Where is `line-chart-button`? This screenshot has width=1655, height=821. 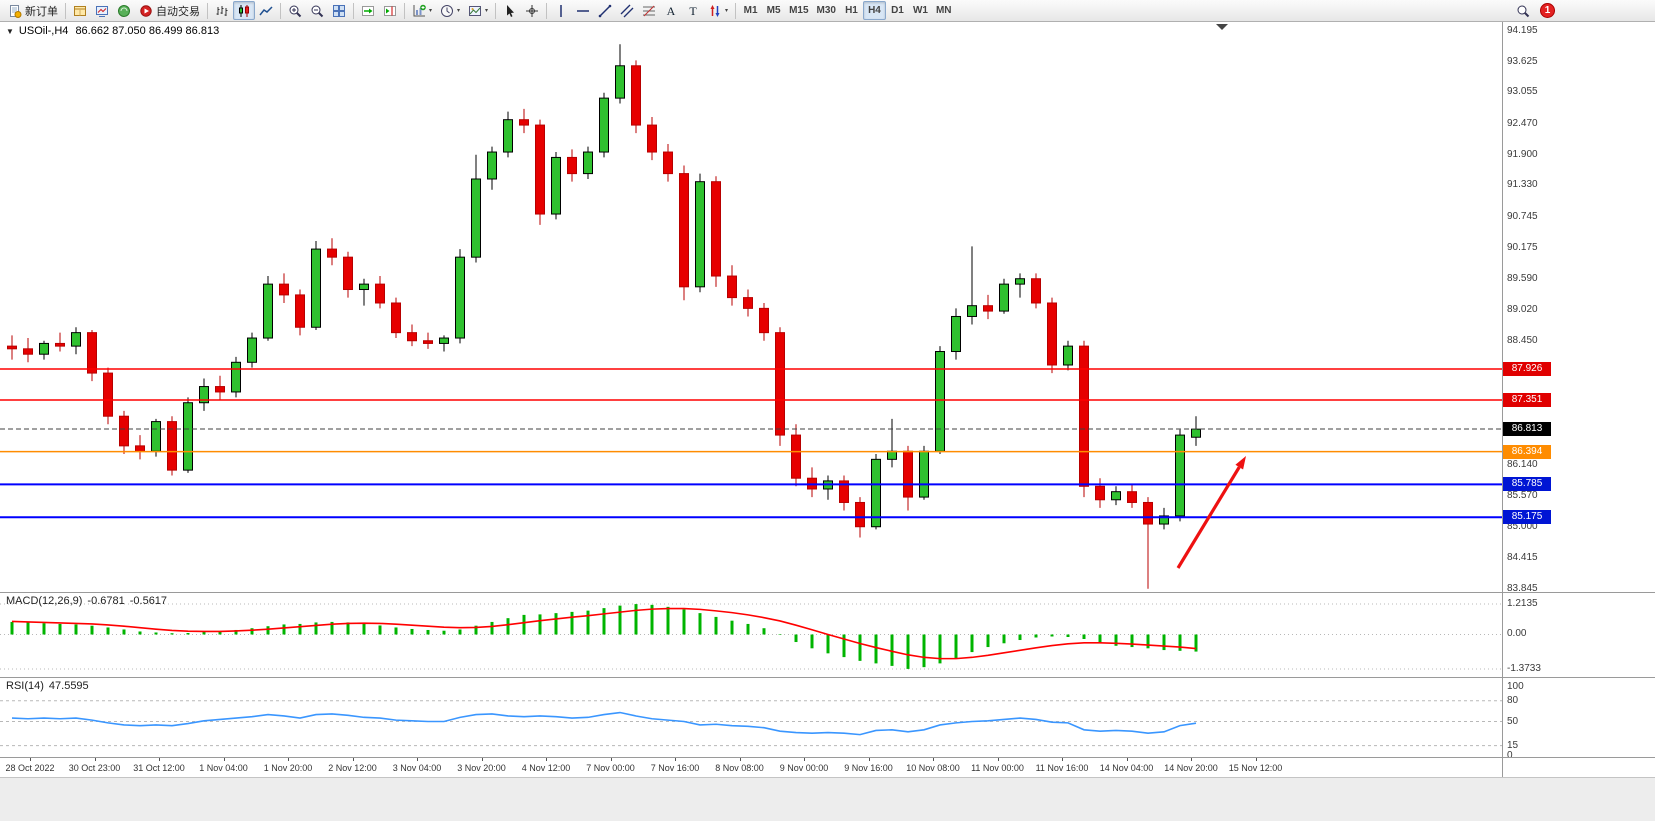 line-chart-button is located at coordinates (266, 10).